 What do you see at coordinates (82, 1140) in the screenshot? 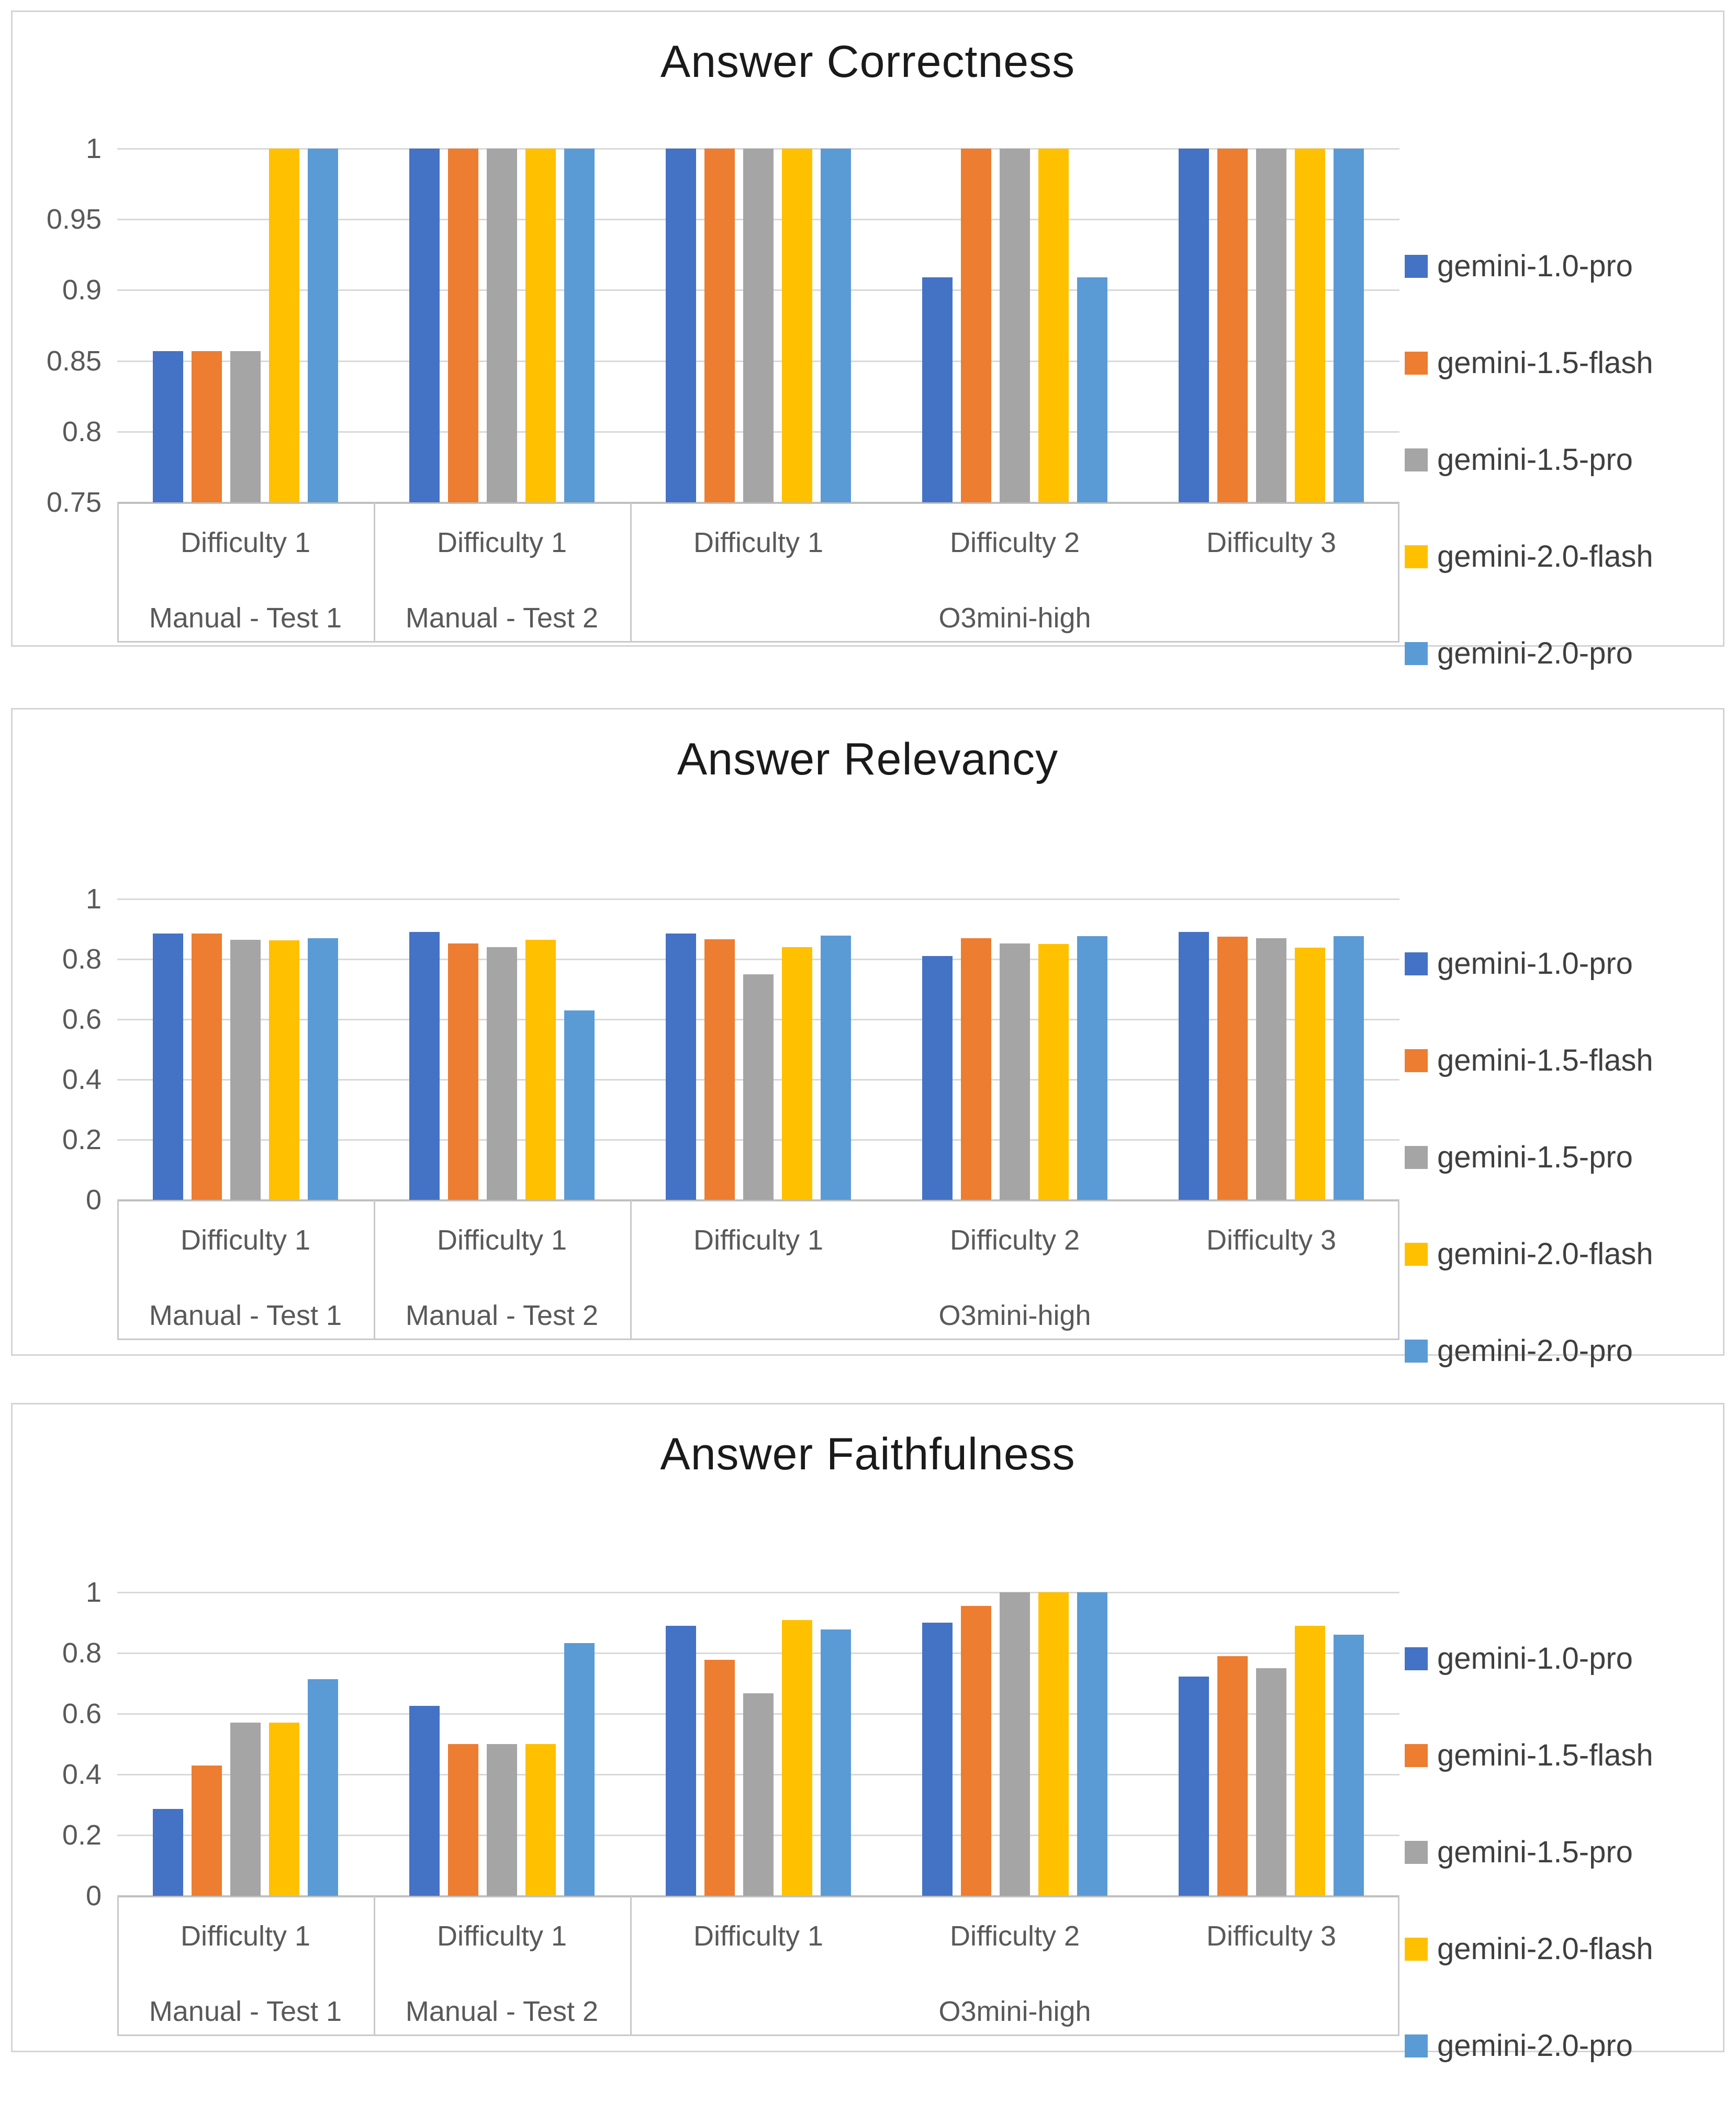
I see `y-axis-tick-label: 0.2` at bounding box center [82, 1140].